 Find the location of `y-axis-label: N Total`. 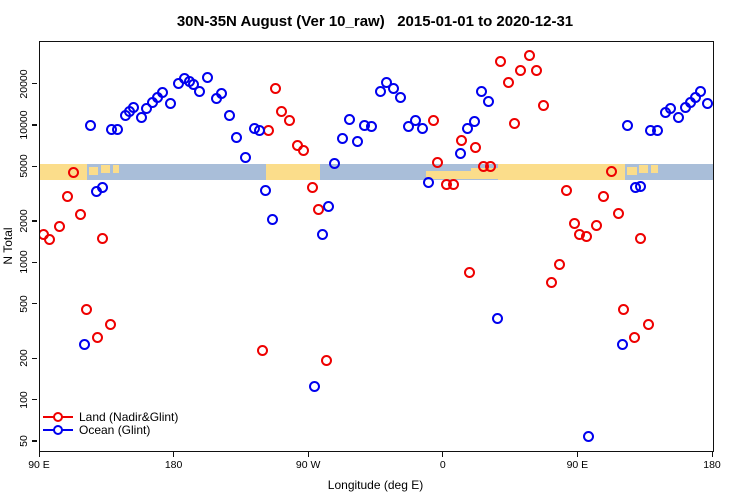

y-axis-label: N Total is located at coordinates (8, 246).